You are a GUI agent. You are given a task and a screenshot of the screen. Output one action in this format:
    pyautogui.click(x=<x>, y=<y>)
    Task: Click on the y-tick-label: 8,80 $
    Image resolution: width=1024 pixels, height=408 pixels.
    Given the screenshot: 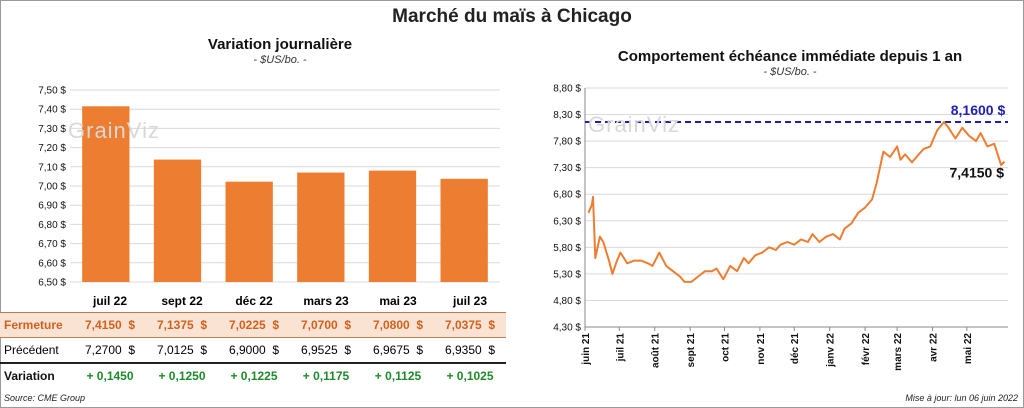 What is the action you would take?
    pyautogui.click(x=567, y=89)
    